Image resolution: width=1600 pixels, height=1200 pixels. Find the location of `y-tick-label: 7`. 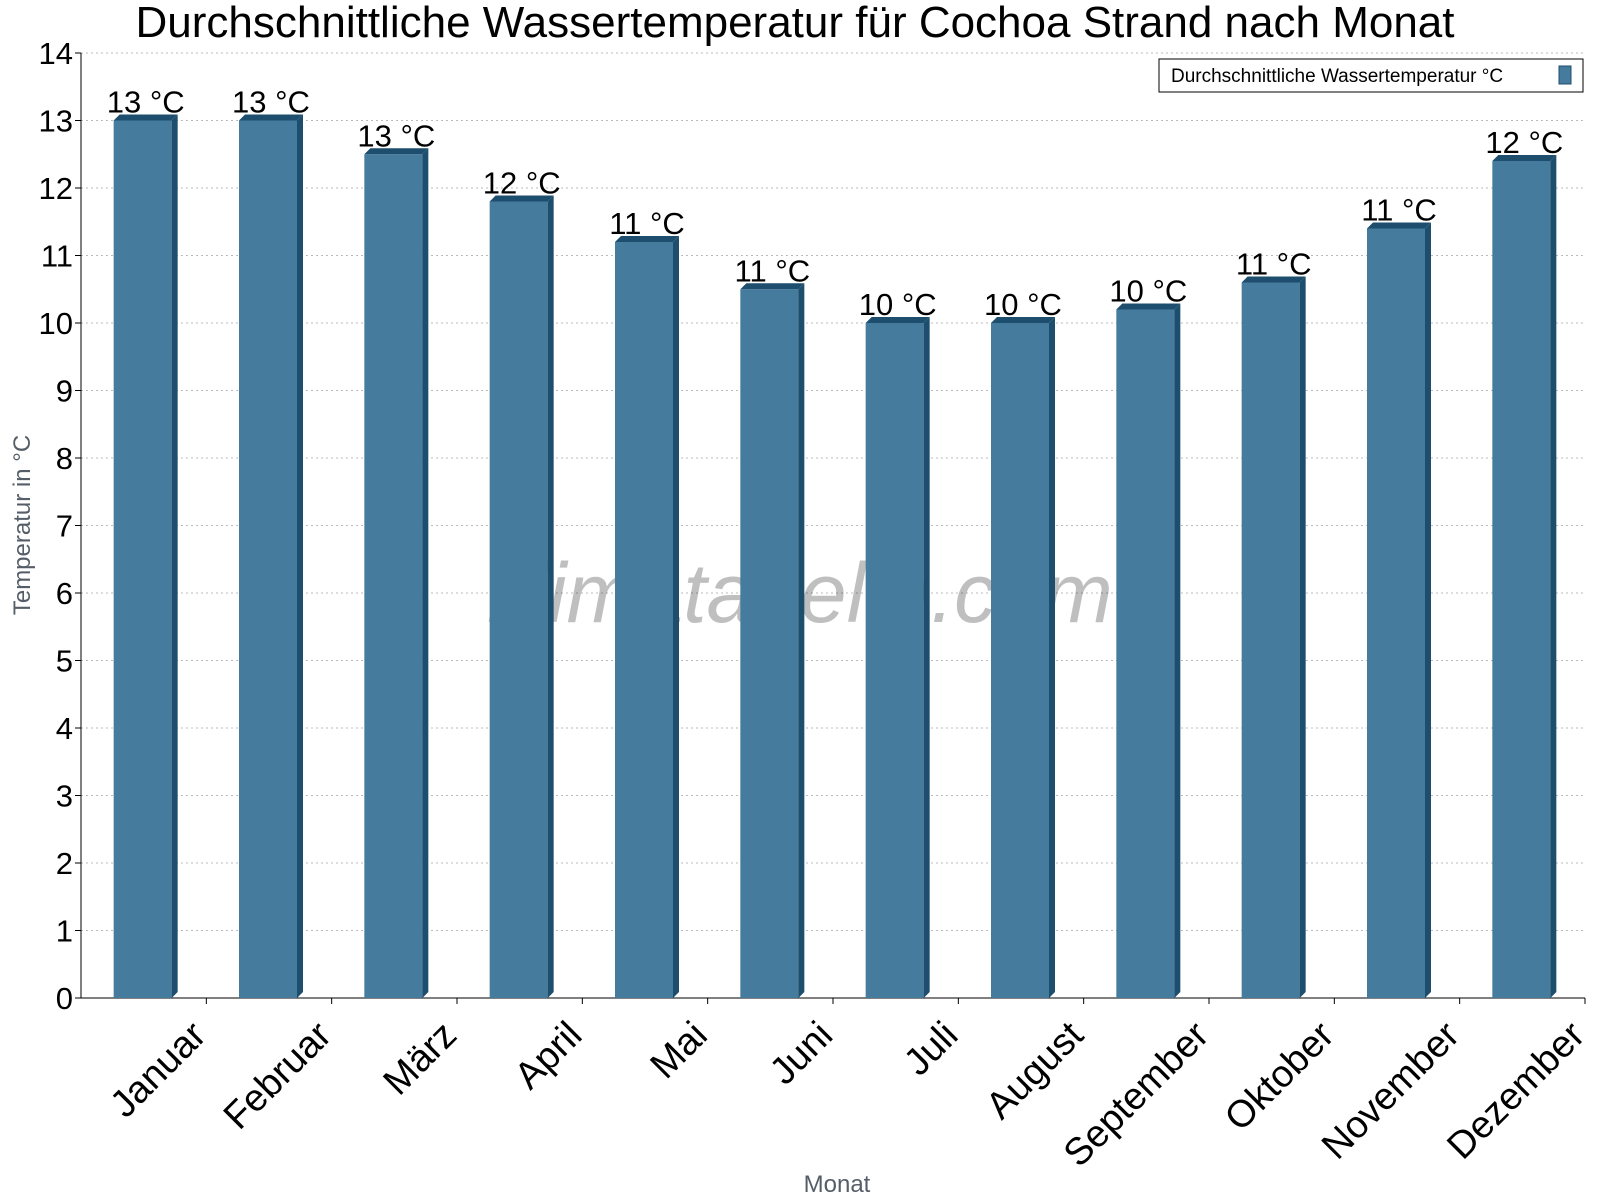

y-tick-label: 7 is located at coordinates (64, 526).